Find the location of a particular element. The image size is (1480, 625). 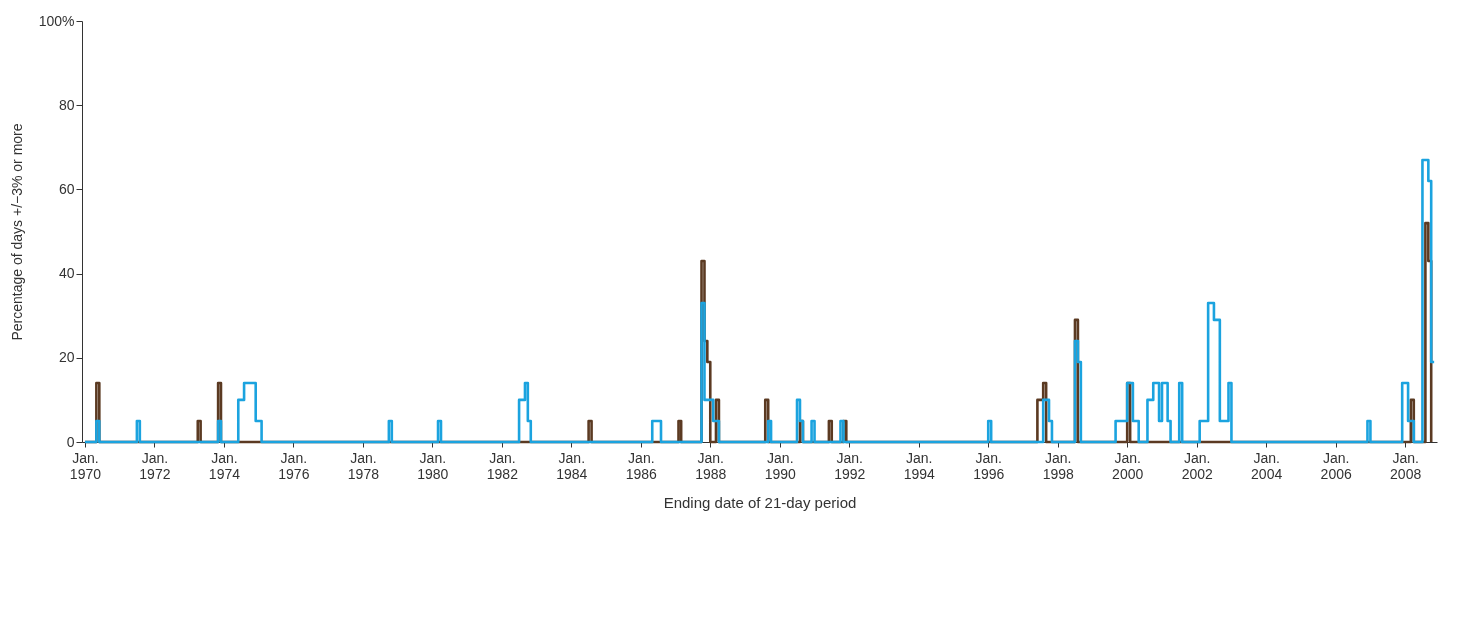

x-tick-label: Jan. 2008 is located at coordinates (1406, 465).